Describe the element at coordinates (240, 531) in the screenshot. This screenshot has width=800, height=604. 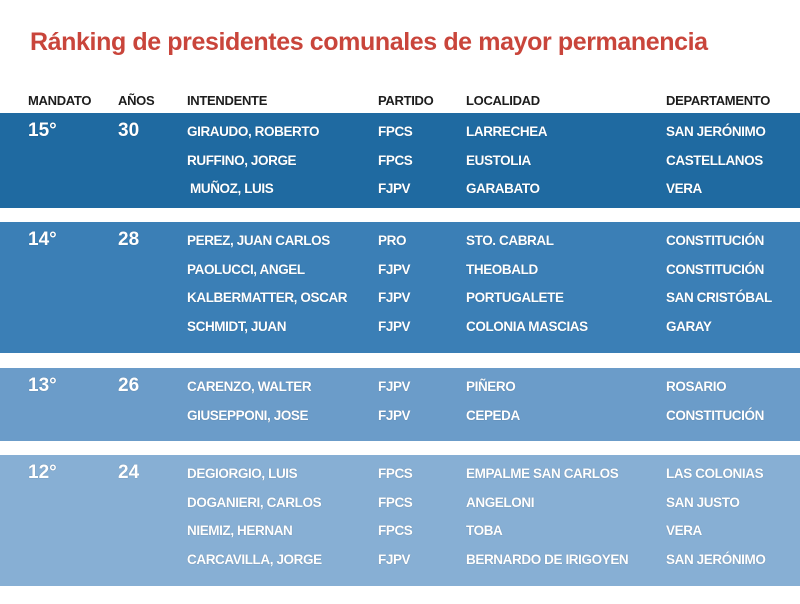
I see `table-cell: NIEMIZ, HERNAN` at that location.